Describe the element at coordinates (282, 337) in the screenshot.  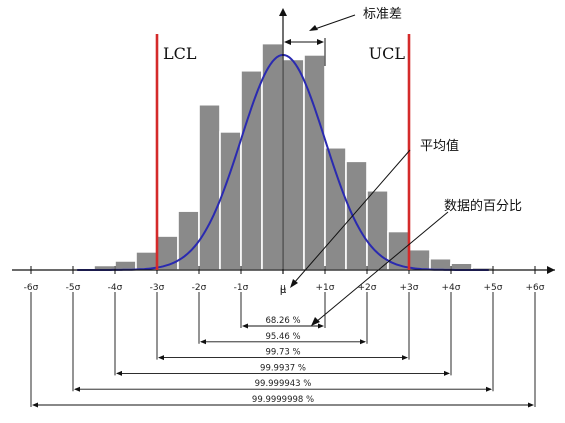
I see `coverage-label: 95.46 %` at that location.